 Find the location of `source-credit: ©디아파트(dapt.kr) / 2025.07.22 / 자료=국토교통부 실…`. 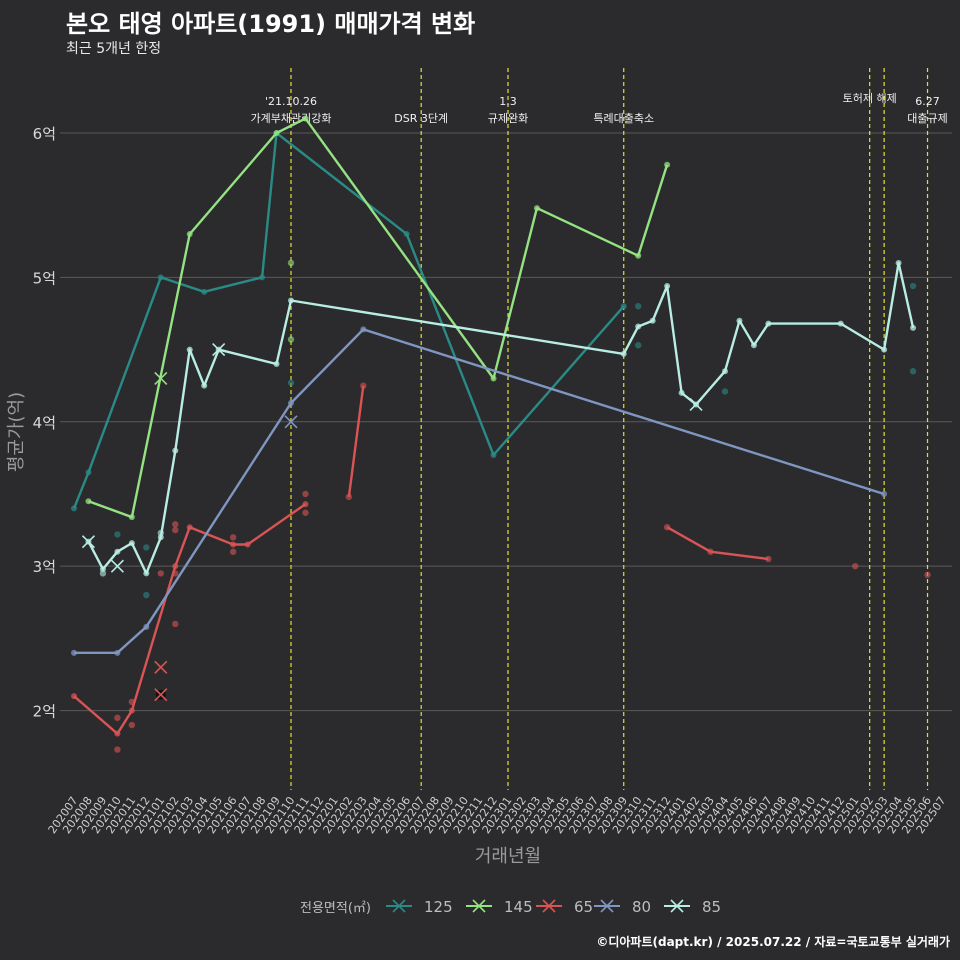

source-credit: ©디아파트(dapt.kr) / 2025.07.22 / 자료=국토교통부 실… is located at coordinates (773, 942).